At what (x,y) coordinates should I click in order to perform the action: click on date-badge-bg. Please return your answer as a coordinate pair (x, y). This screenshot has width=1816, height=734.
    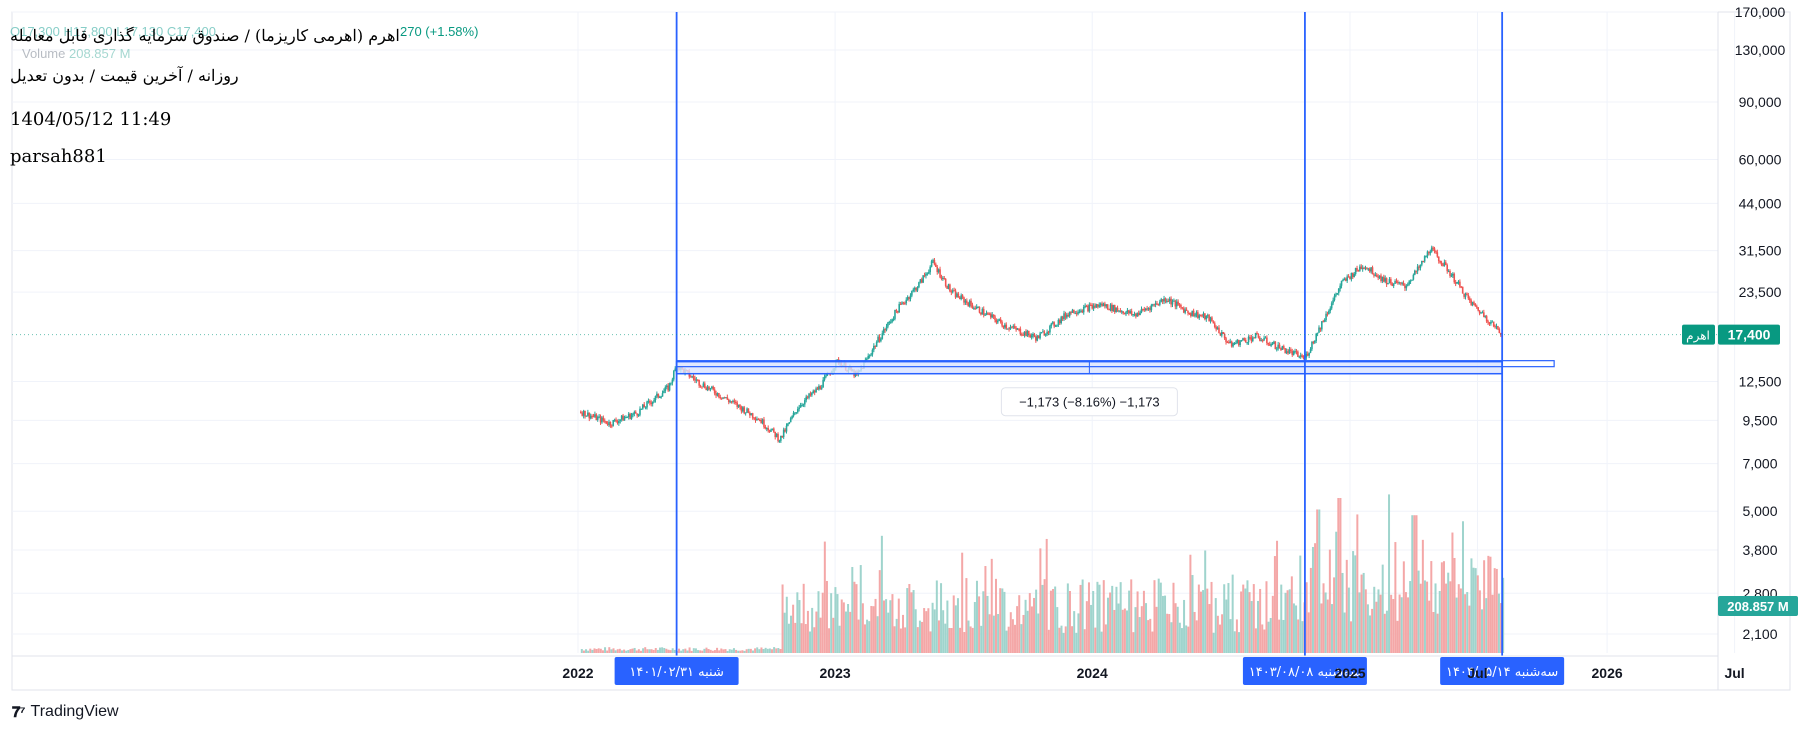
    Looking at the image, I should click on (676, 671).